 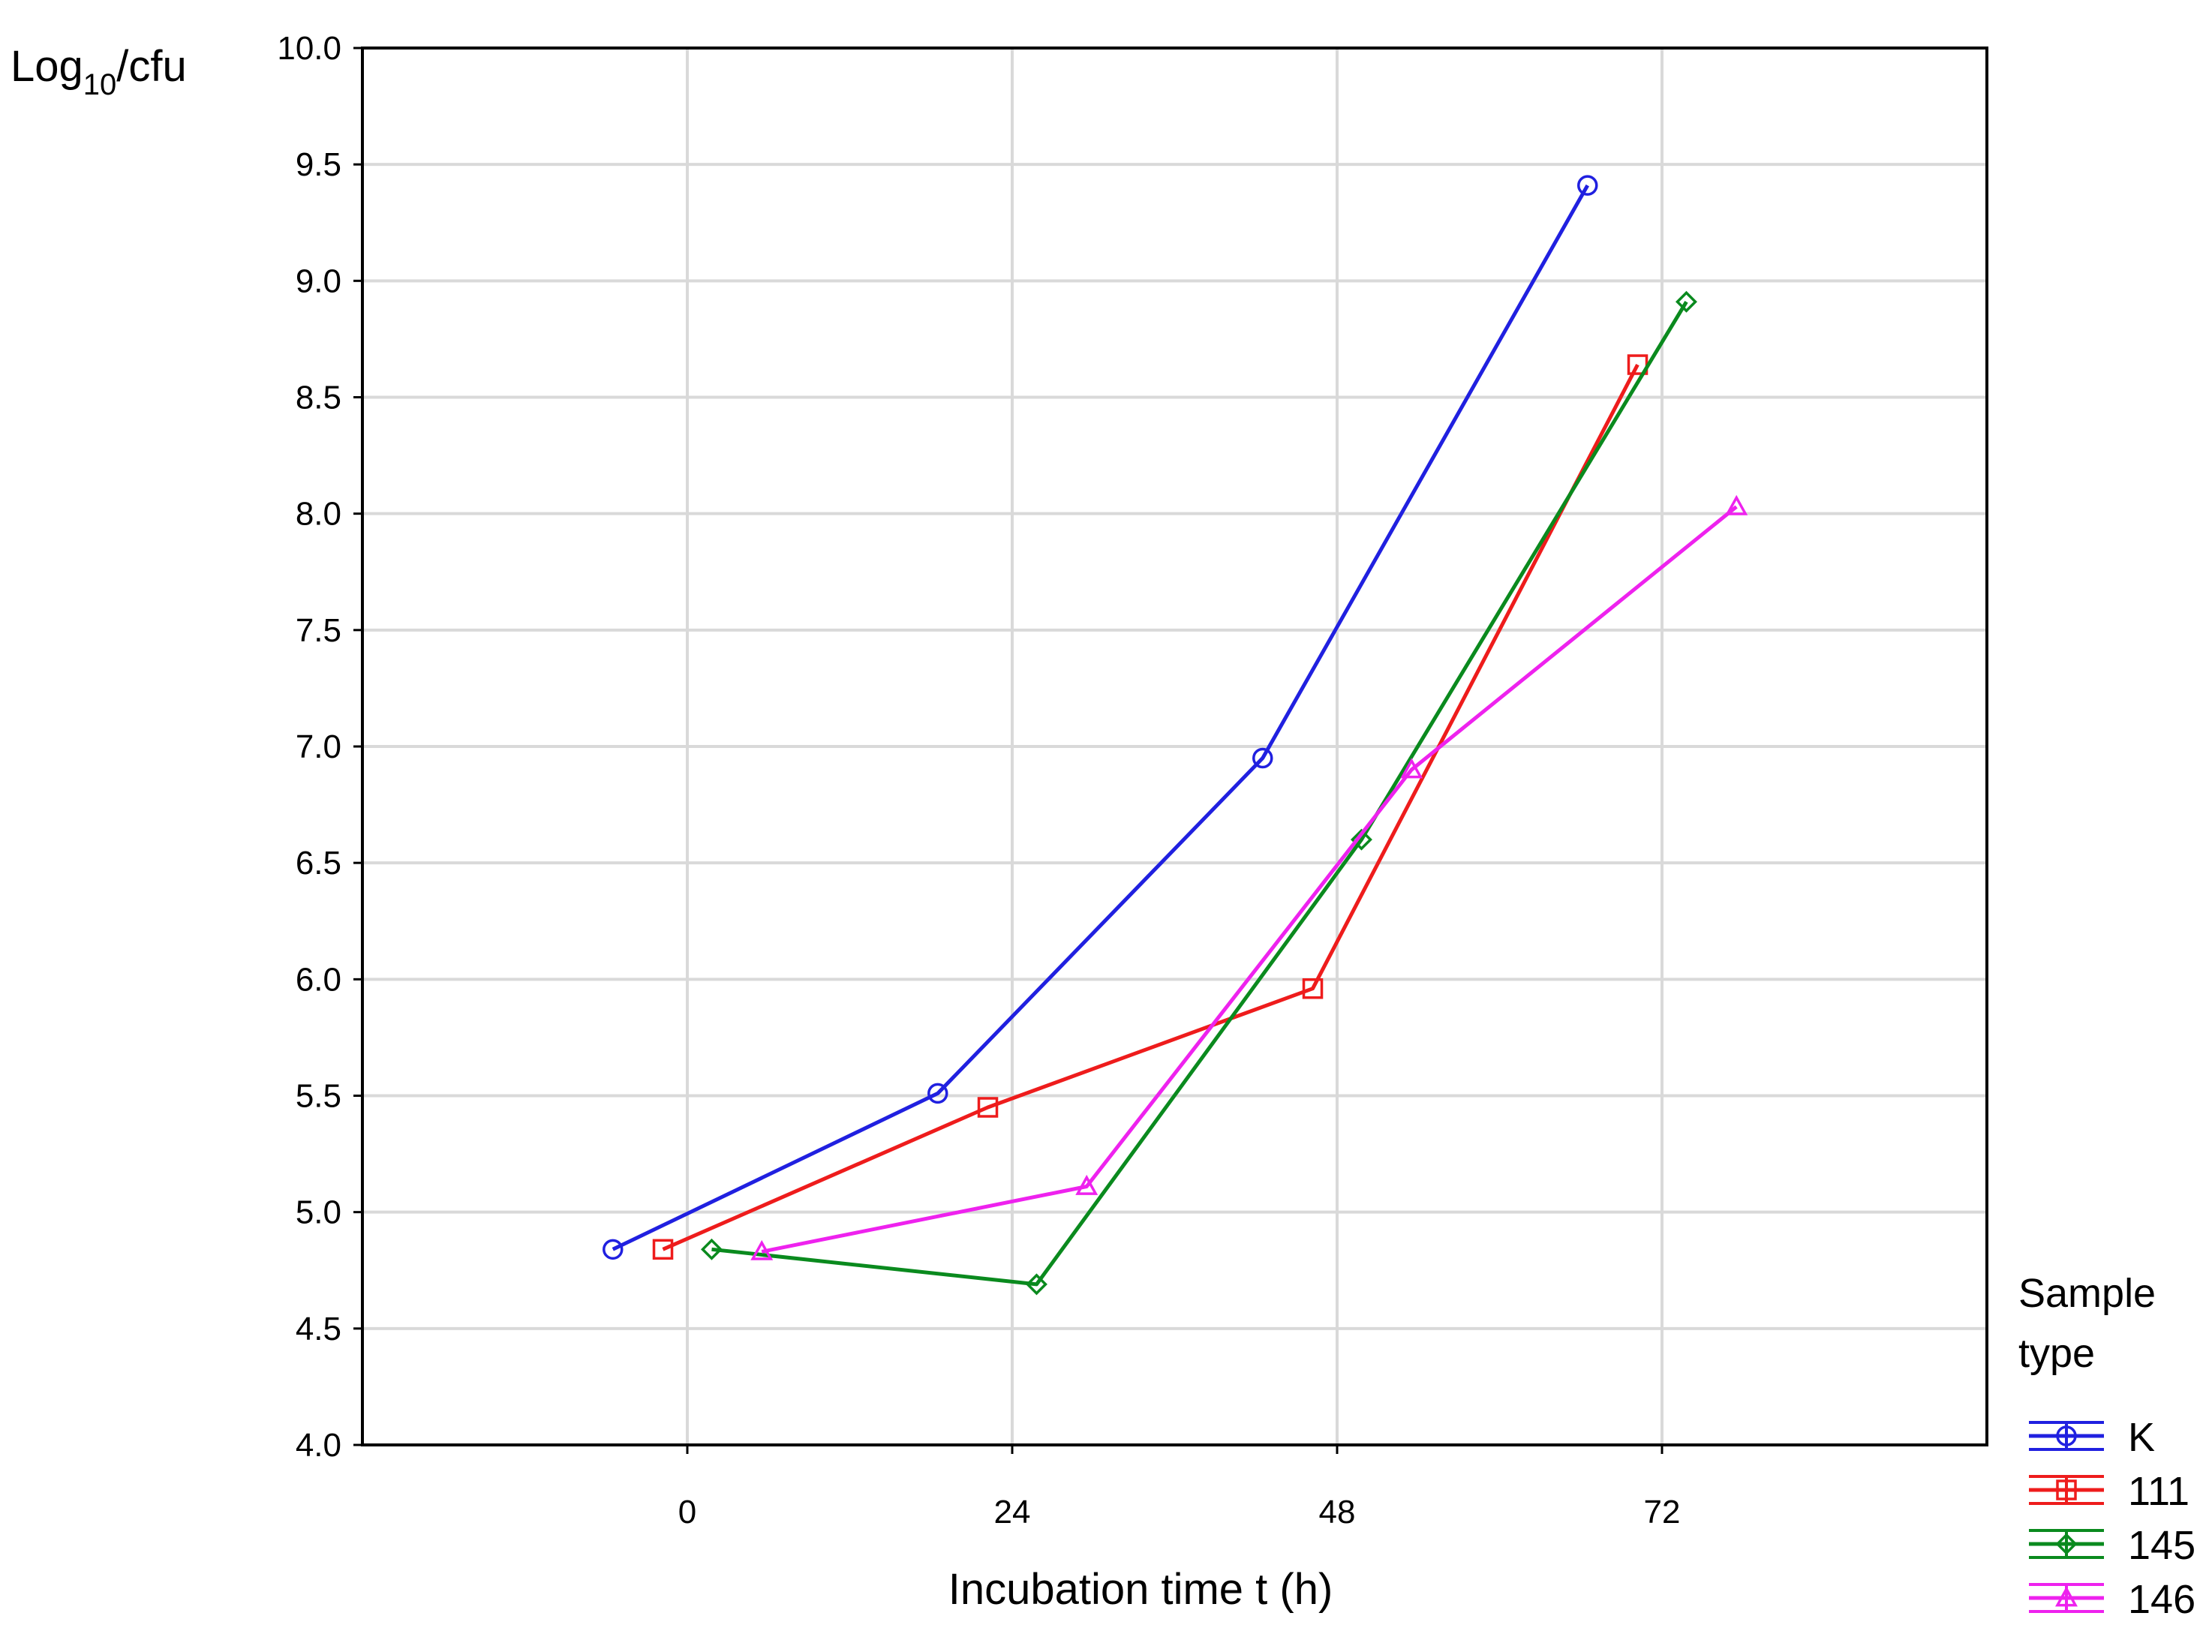 What do you see at coordinates (319, 1329) in the screenshot?
I see `y-tick-label: 4.5` at bounding box center [319, 1329].